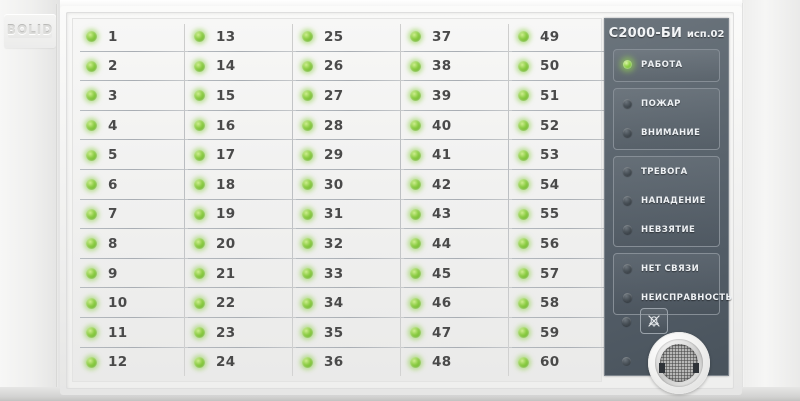  What do you see at coordinates (671, 132) in the screenshot?
I see `status-indicator-label: ВНИМАНИЕ` at bounding box center [671, 132].